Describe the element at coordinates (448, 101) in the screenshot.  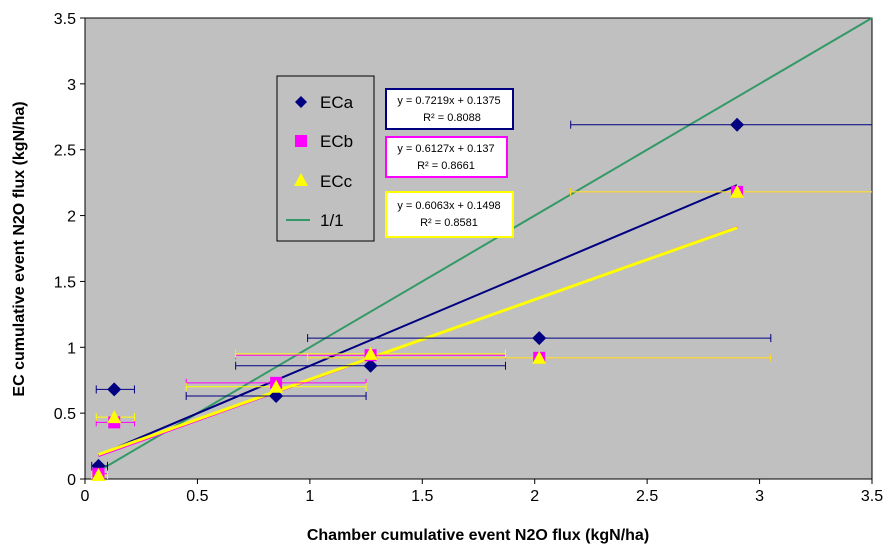
I see `equation-eca: y = 0.7219x + 0.1375` at that location.